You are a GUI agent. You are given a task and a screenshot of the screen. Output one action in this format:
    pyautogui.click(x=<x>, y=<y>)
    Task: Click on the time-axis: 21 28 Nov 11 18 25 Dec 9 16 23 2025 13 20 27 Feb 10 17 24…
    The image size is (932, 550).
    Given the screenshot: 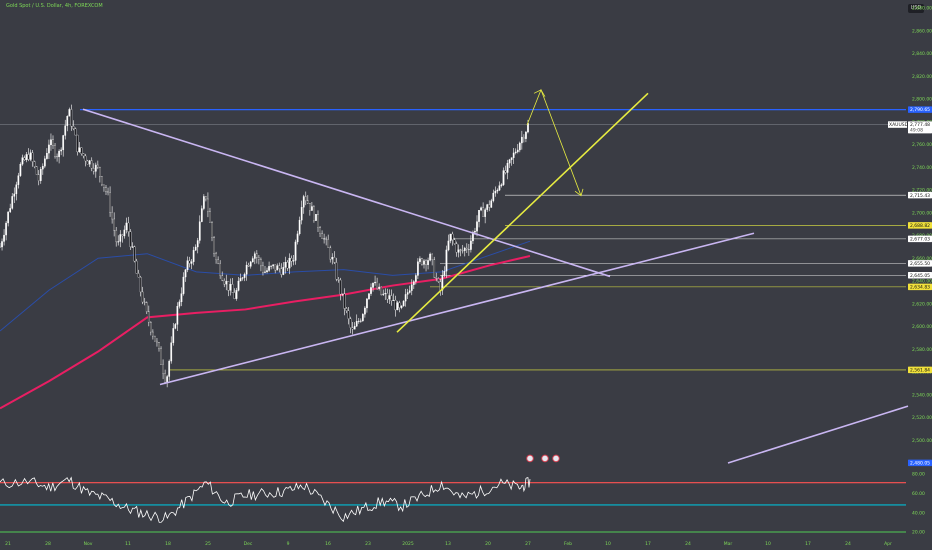 What is the action you would take?
    pyautogui.click(x=448, y=544)
    